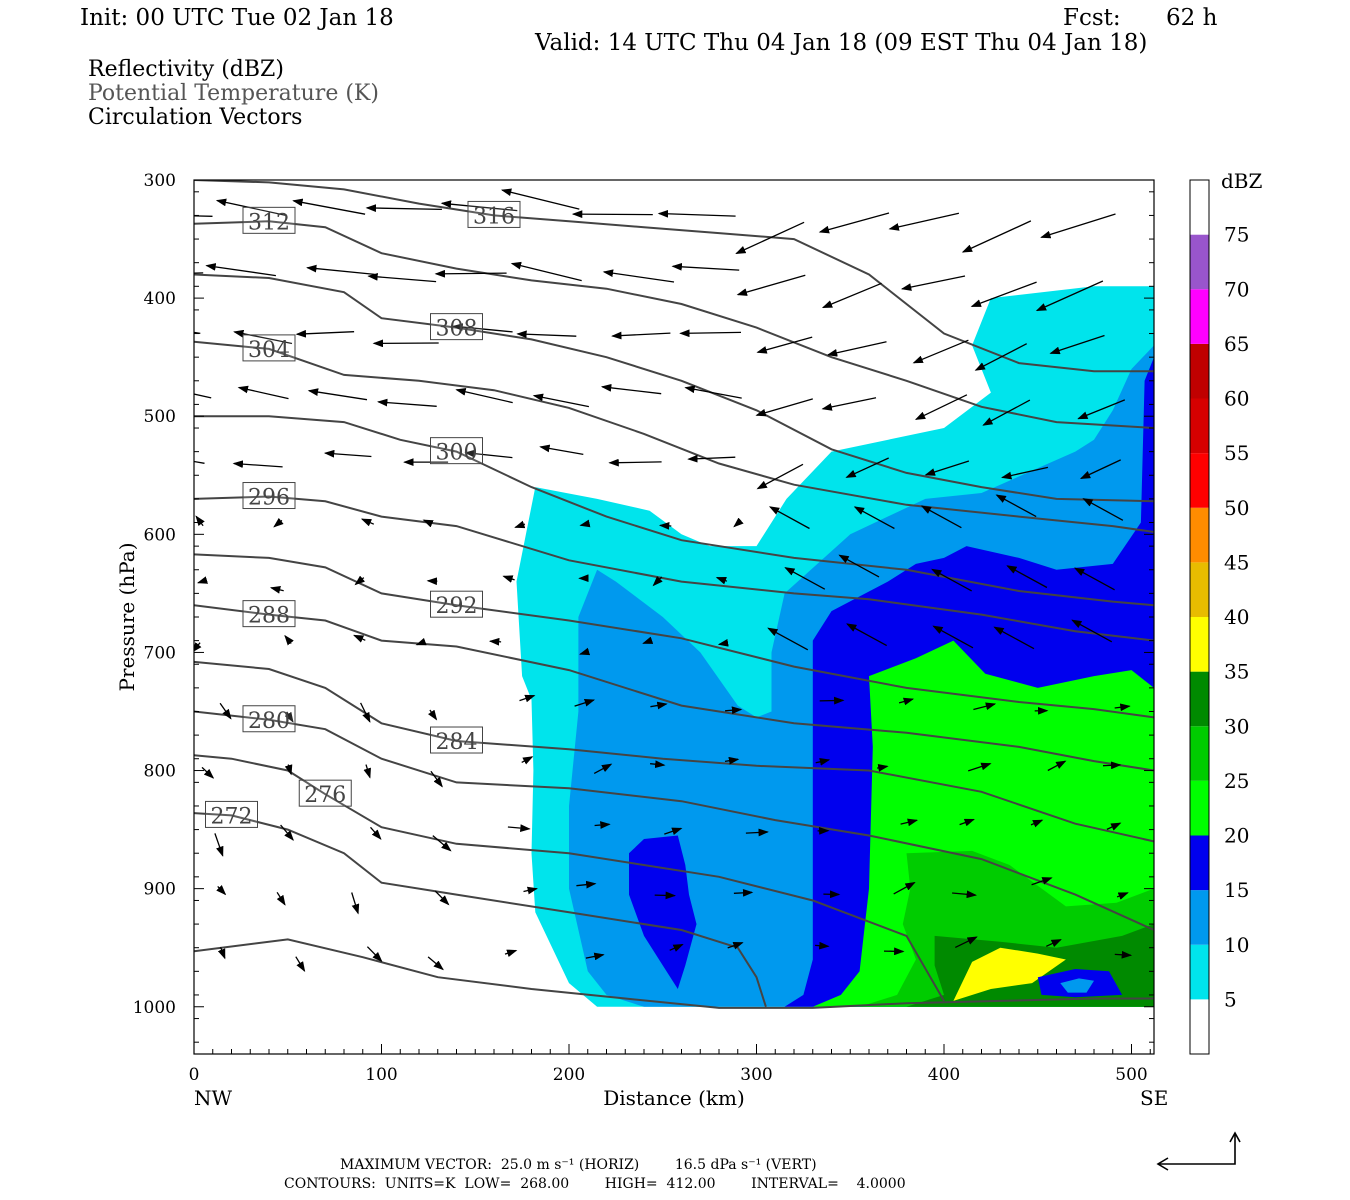  Describe the element at coordinates (160, 299) in the screenshot. I see `y-tick-label-400: 400` at that location.